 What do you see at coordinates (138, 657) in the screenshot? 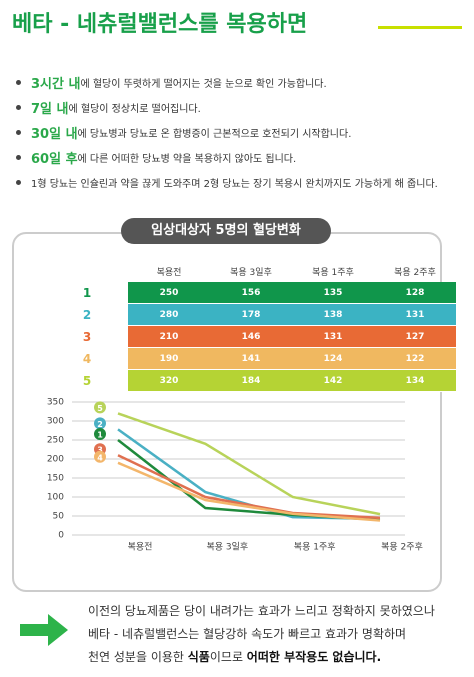
I see `footer-text: 천연 성분을 이용한` at bounding box center [138, 657].